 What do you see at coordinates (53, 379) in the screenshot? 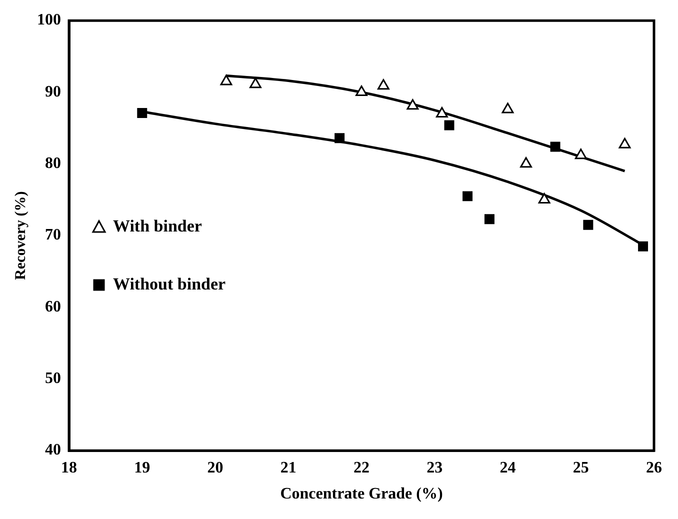
I see `y-tick-label: 50` at bounding box center [53, 379].